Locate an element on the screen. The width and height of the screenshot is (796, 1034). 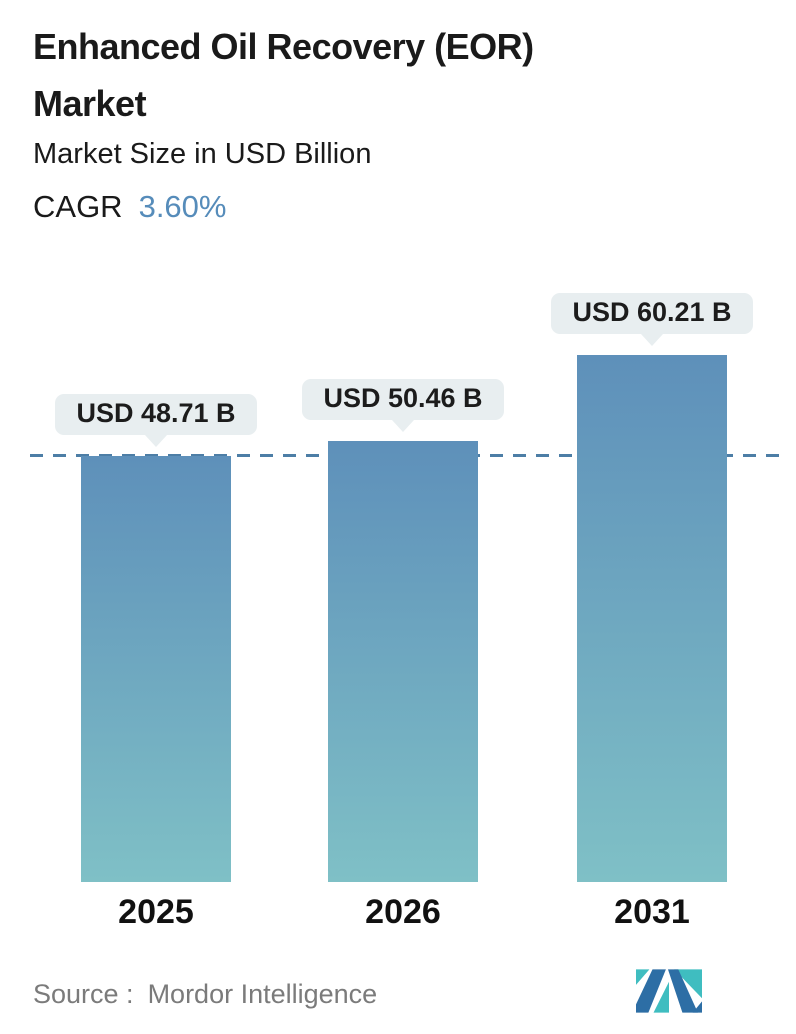
value-label-bubble-2025: USD 48.71 B is located at coordinates (156, 414).